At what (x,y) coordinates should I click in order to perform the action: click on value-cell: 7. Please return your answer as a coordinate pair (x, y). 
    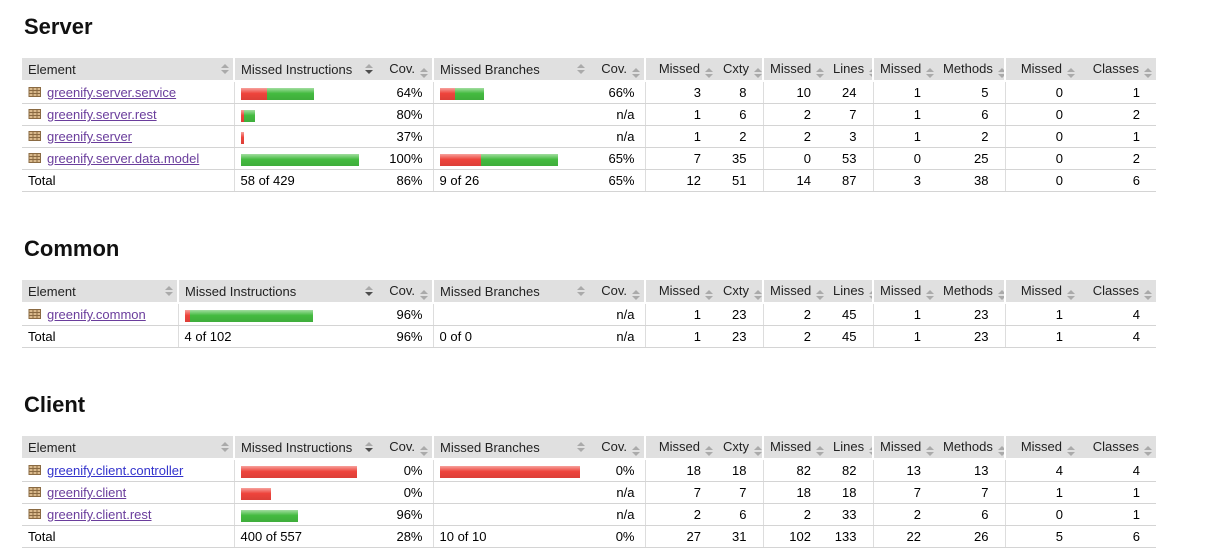
    Looking at the image, I should click on (740, 492).